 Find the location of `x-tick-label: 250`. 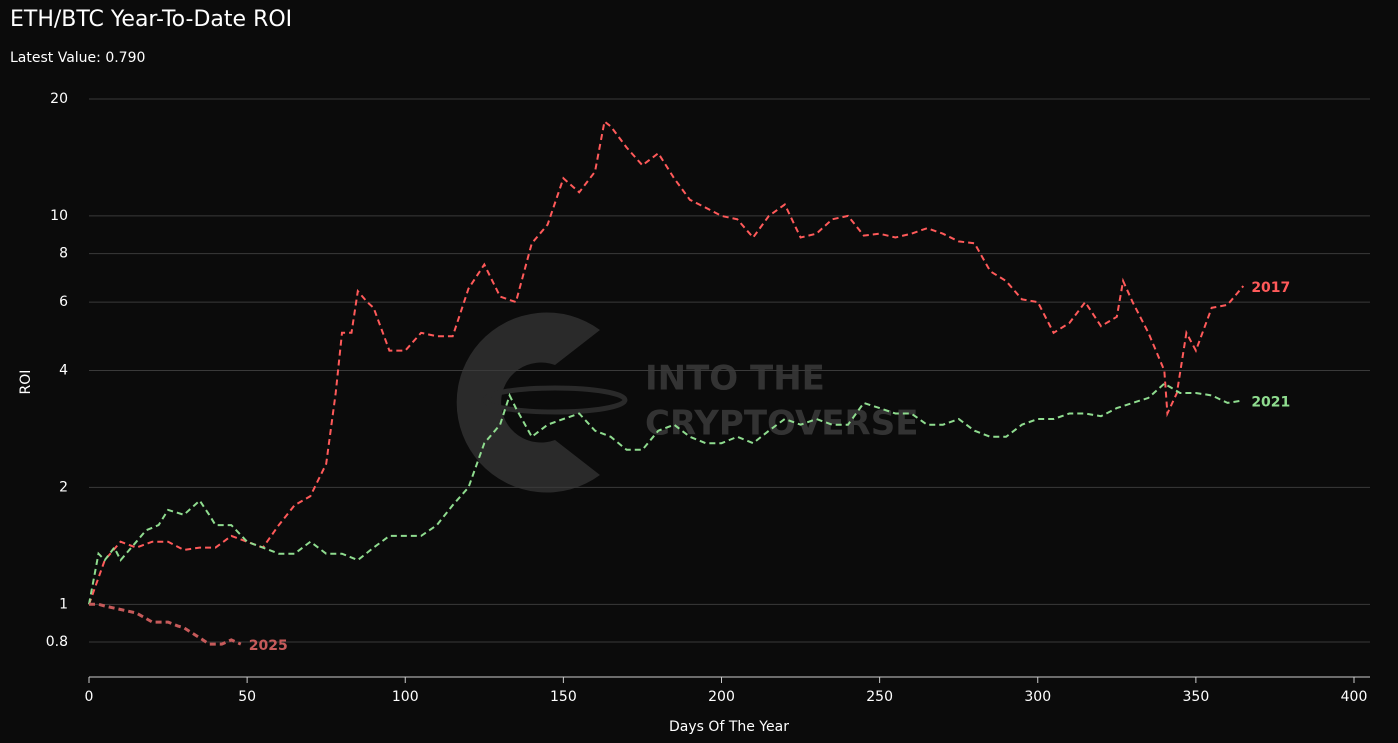

x-tick-label: 250 is located at coordinates (879, 697).